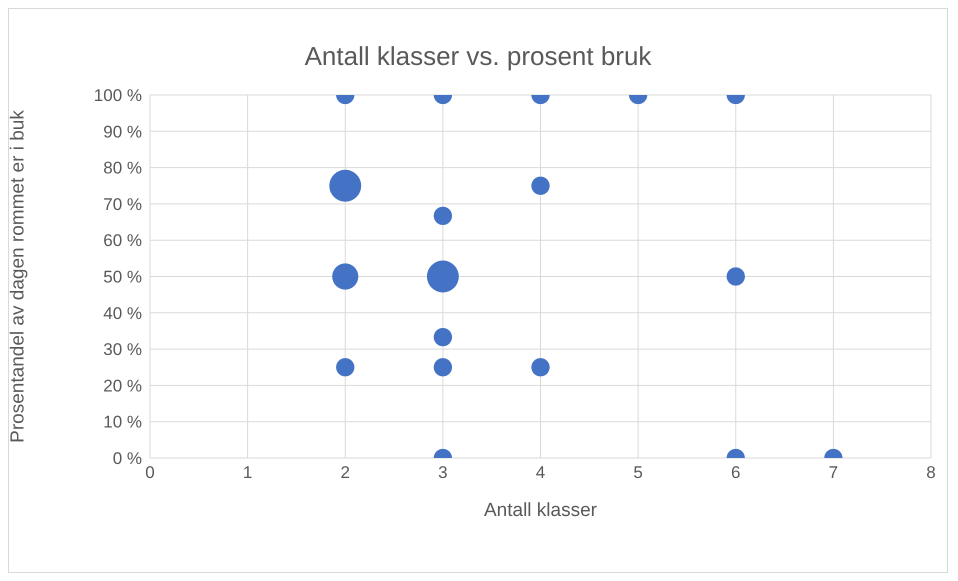 This screenshot has width=958, height=581. Describe the element at coordinates (345, 472) in the screenshot. I see `x-tick-label: 2` at that location.